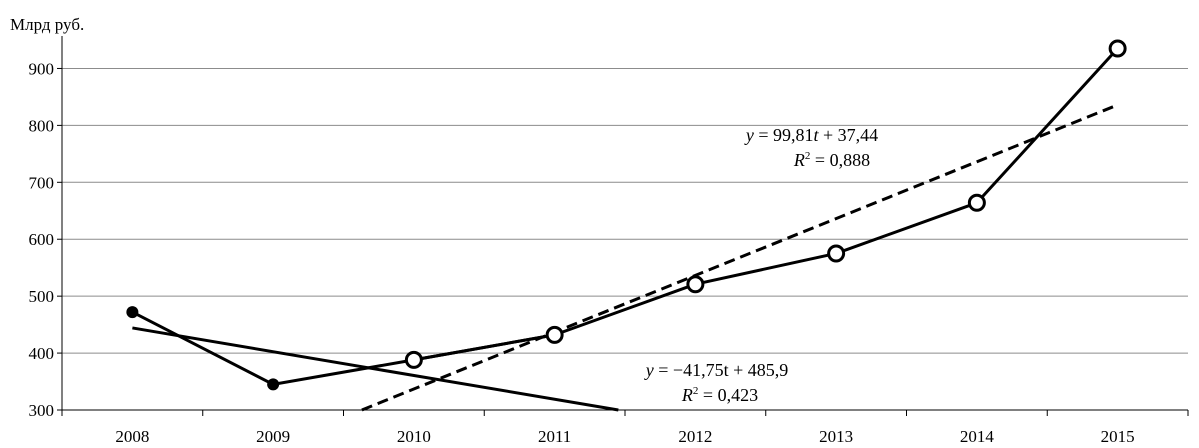 Image resolution: width=1199 pixels, height=448 pixels. Describe the element at coordinates (836, 436) in the screenshot. I see `x-tick-label: 2013` at that location.